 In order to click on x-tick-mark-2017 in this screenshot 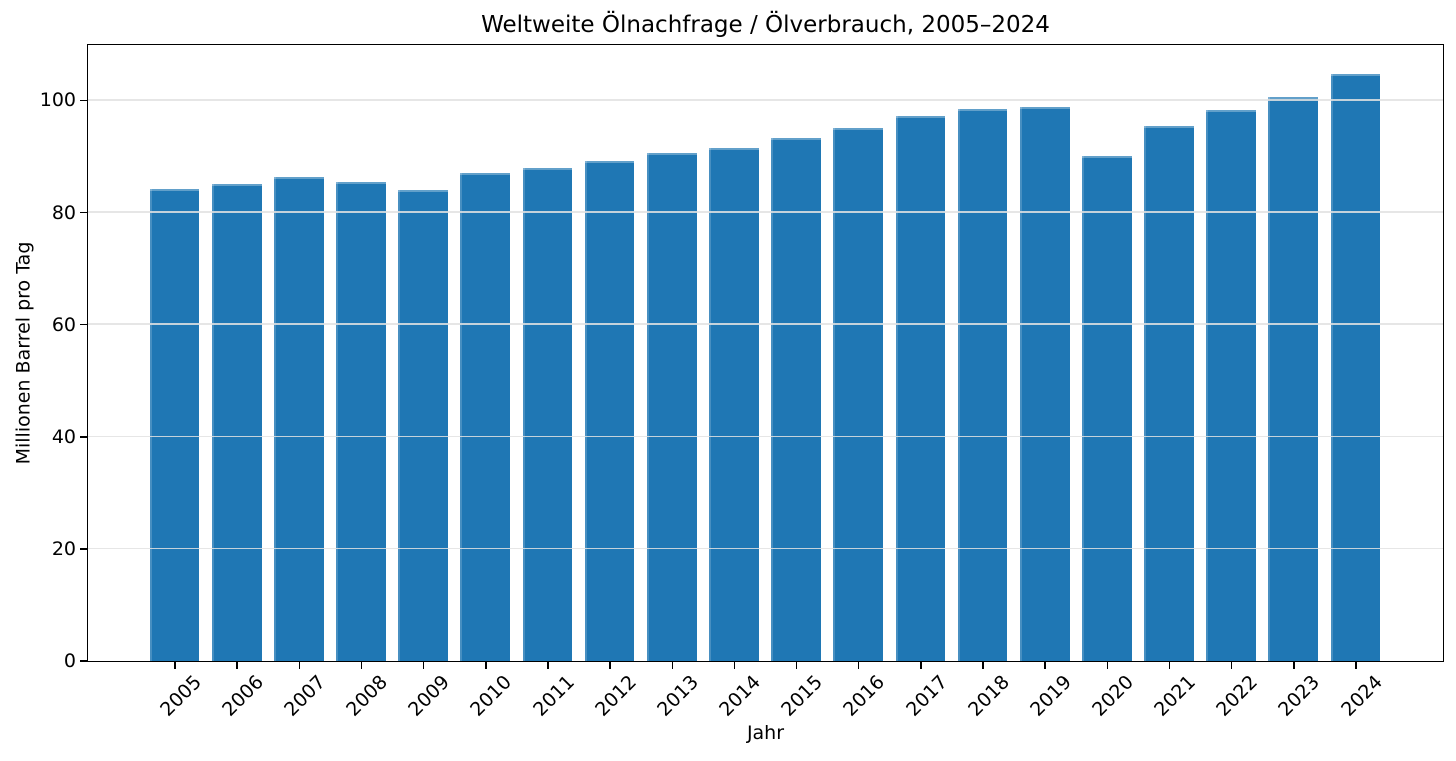, I will do `click(921, 665)`.